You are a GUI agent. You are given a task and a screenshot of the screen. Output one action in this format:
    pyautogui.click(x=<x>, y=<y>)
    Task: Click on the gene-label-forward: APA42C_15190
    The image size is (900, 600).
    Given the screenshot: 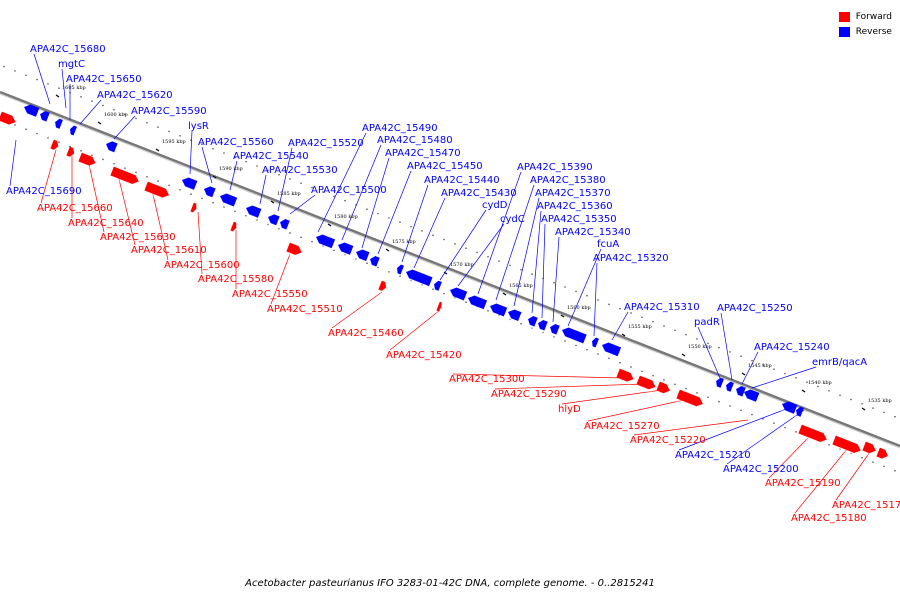 What is the action you would take?
    pyautogui.click(x=803, y=483)
    